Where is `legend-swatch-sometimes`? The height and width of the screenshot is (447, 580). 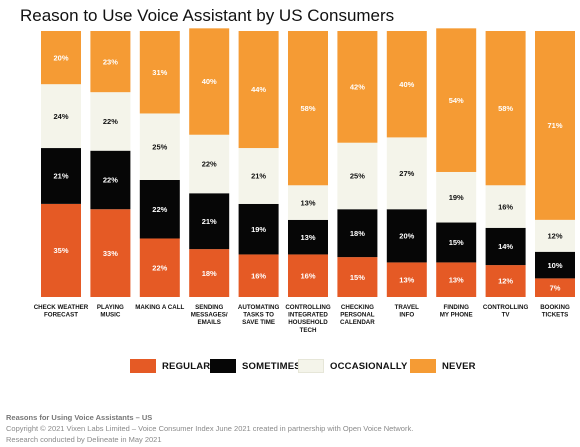
legend-swatch-sometimes is located at coordinates (223, 366).